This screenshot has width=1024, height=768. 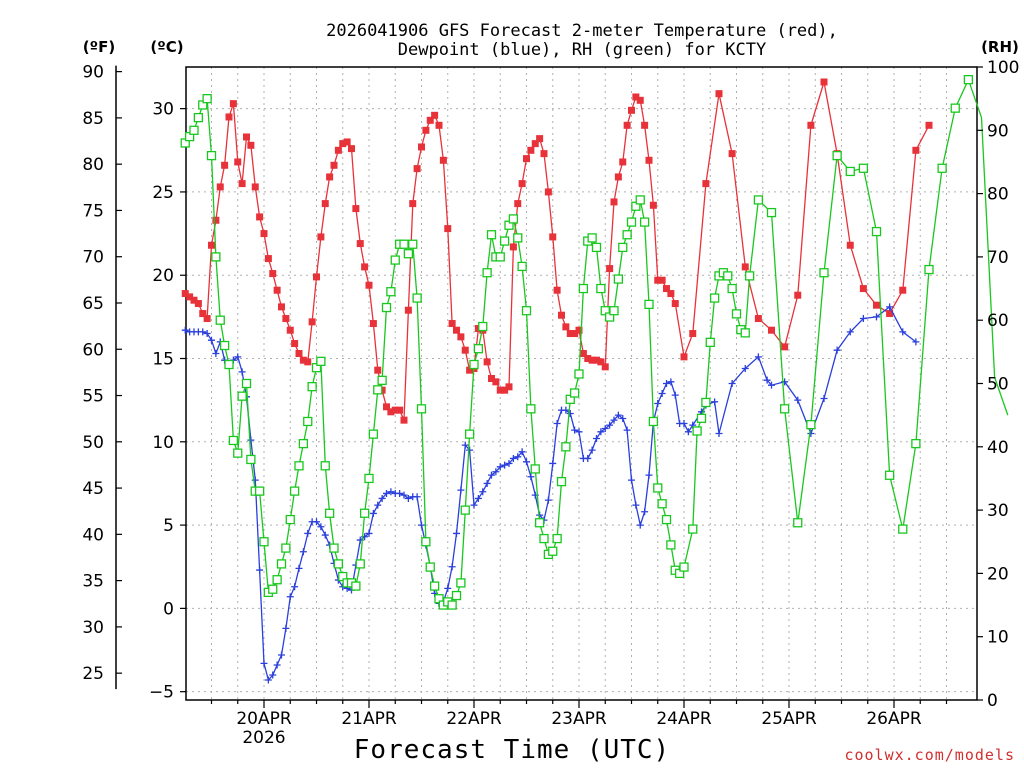 I want to click on fahrenheit-tick-label: 50, so click(x=93, y=443).